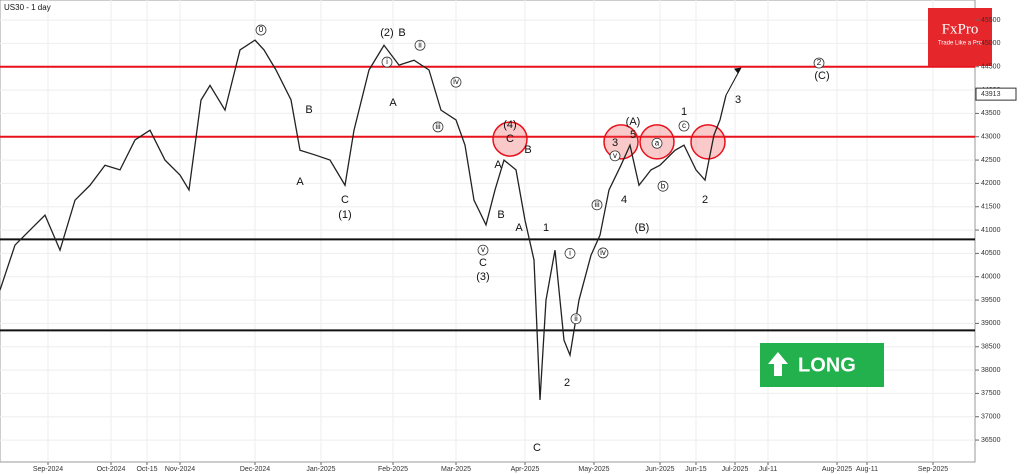 The width and height of the screenshot is (1024, 474). What do you see at coordinates (827, 365) in the screenshot?
I see `signal-text: LONG` at bounding box center [827, 365].